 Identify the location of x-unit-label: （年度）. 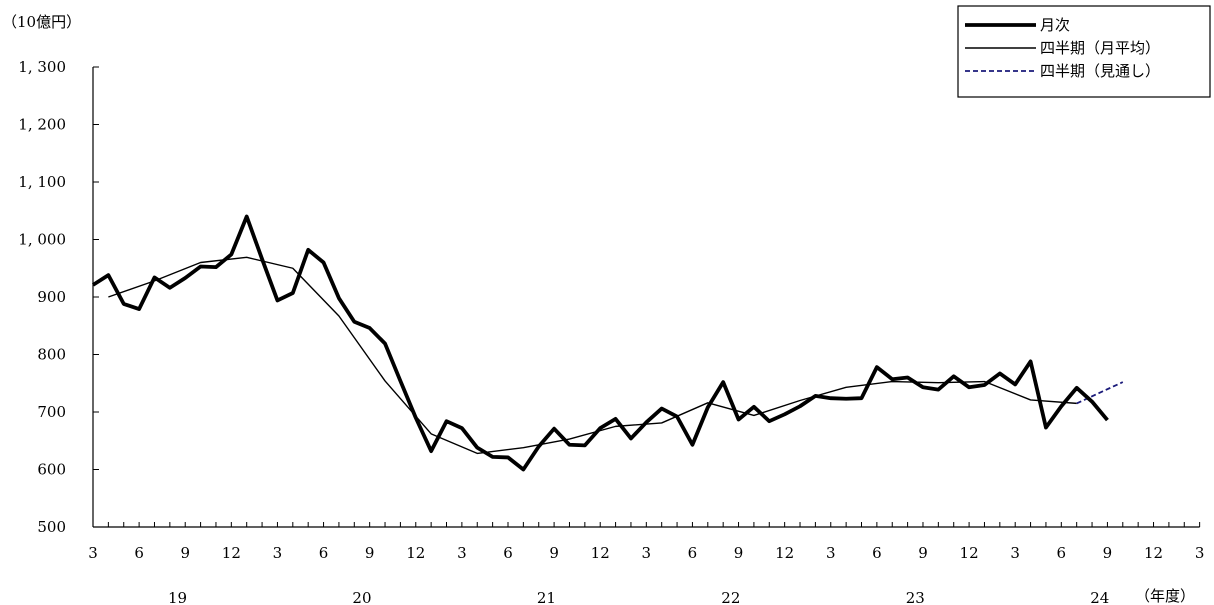
(1165, 596).